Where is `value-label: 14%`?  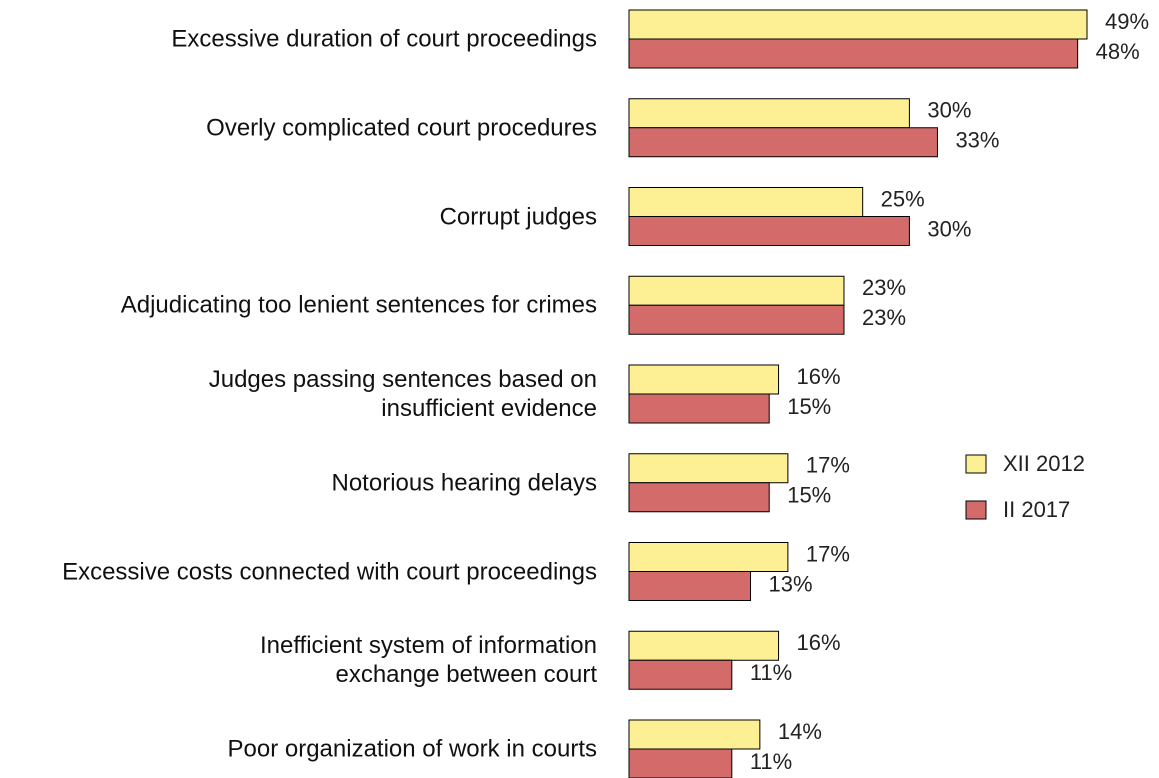
value-label: 14% is located at coordinates (800, 731).